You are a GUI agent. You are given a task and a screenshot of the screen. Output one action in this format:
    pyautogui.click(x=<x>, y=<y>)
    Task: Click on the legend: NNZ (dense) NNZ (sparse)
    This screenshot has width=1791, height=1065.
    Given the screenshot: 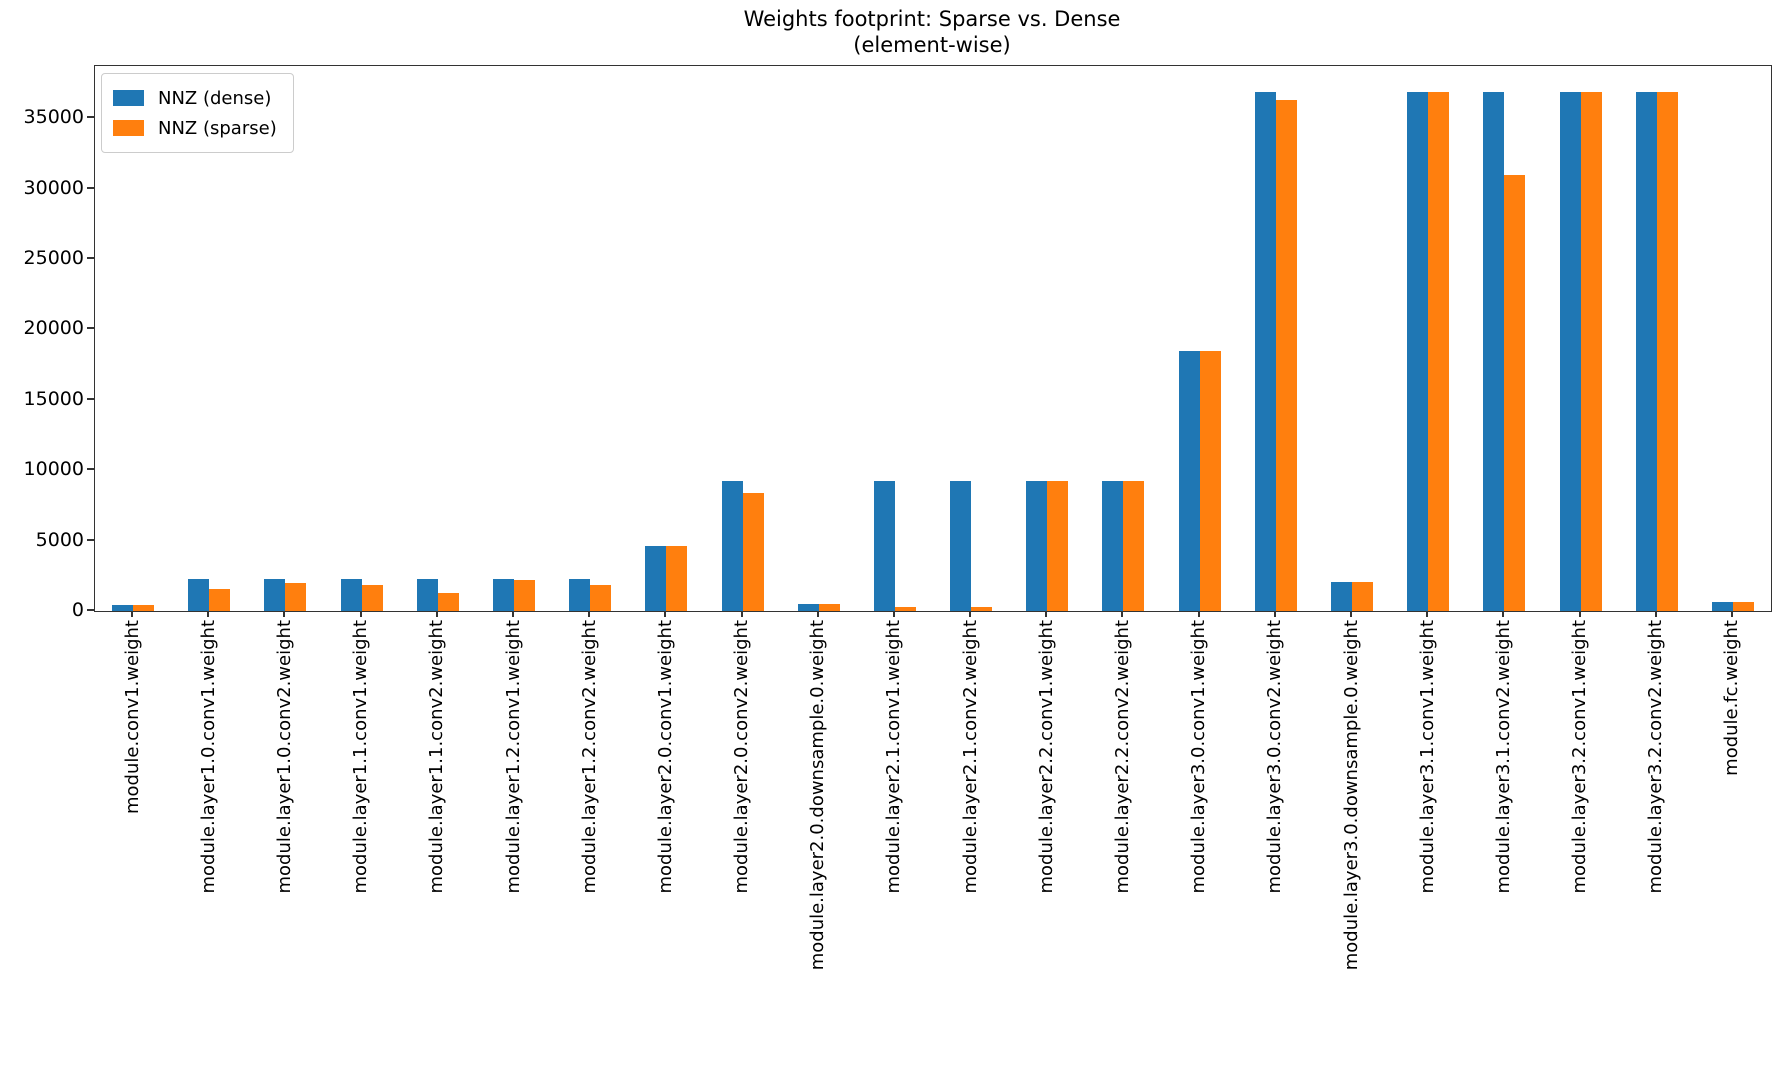 What is the action you would take?
    pyautogui.click(x=197, y=113)
    